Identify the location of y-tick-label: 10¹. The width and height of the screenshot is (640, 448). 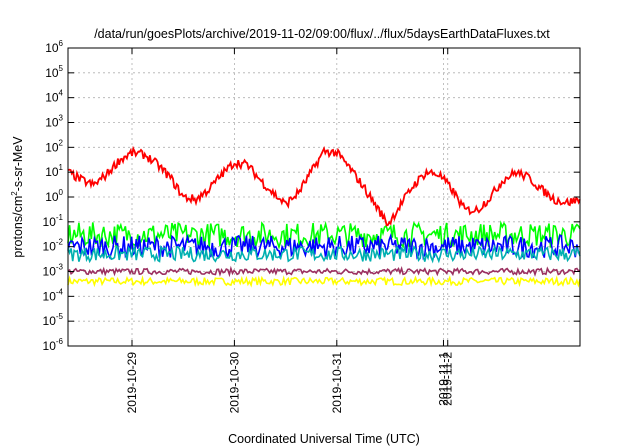
(54, 171).